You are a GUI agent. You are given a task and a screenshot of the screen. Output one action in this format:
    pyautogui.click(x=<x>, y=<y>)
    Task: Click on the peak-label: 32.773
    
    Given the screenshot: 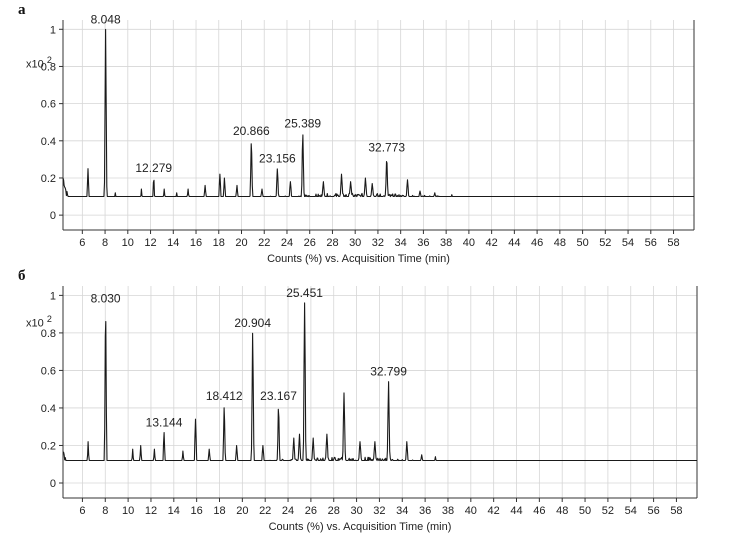 What is the action you would take?
    pyautogui.click(x=386, y=148)
    